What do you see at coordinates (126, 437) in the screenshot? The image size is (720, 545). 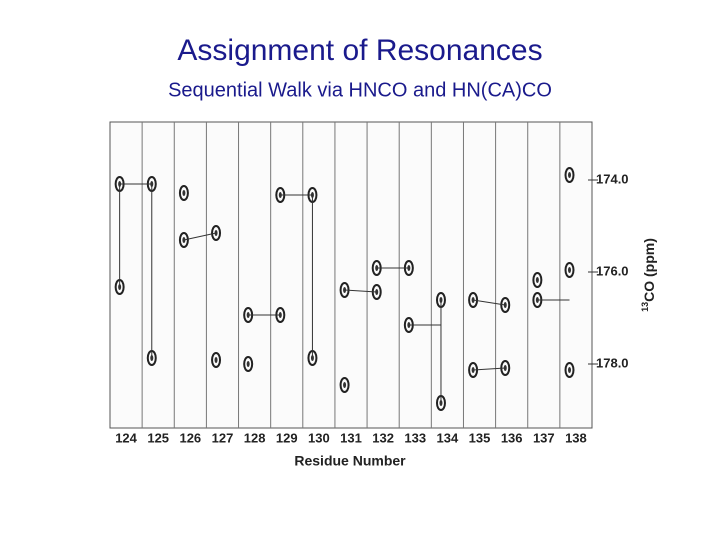 I see `x-tick-label: 124` at bounding box center [126, 437].